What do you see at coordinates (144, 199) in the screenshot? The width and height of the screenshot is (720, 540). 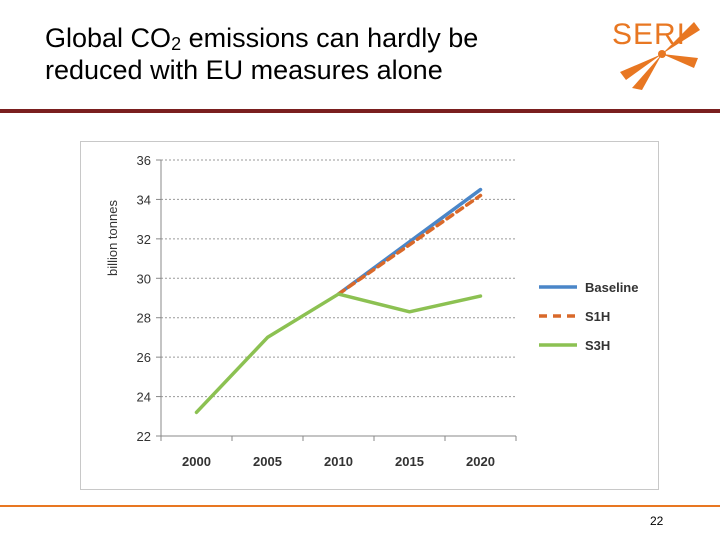 I see `y-tick-label: 34` at bounding box center [144, 199].